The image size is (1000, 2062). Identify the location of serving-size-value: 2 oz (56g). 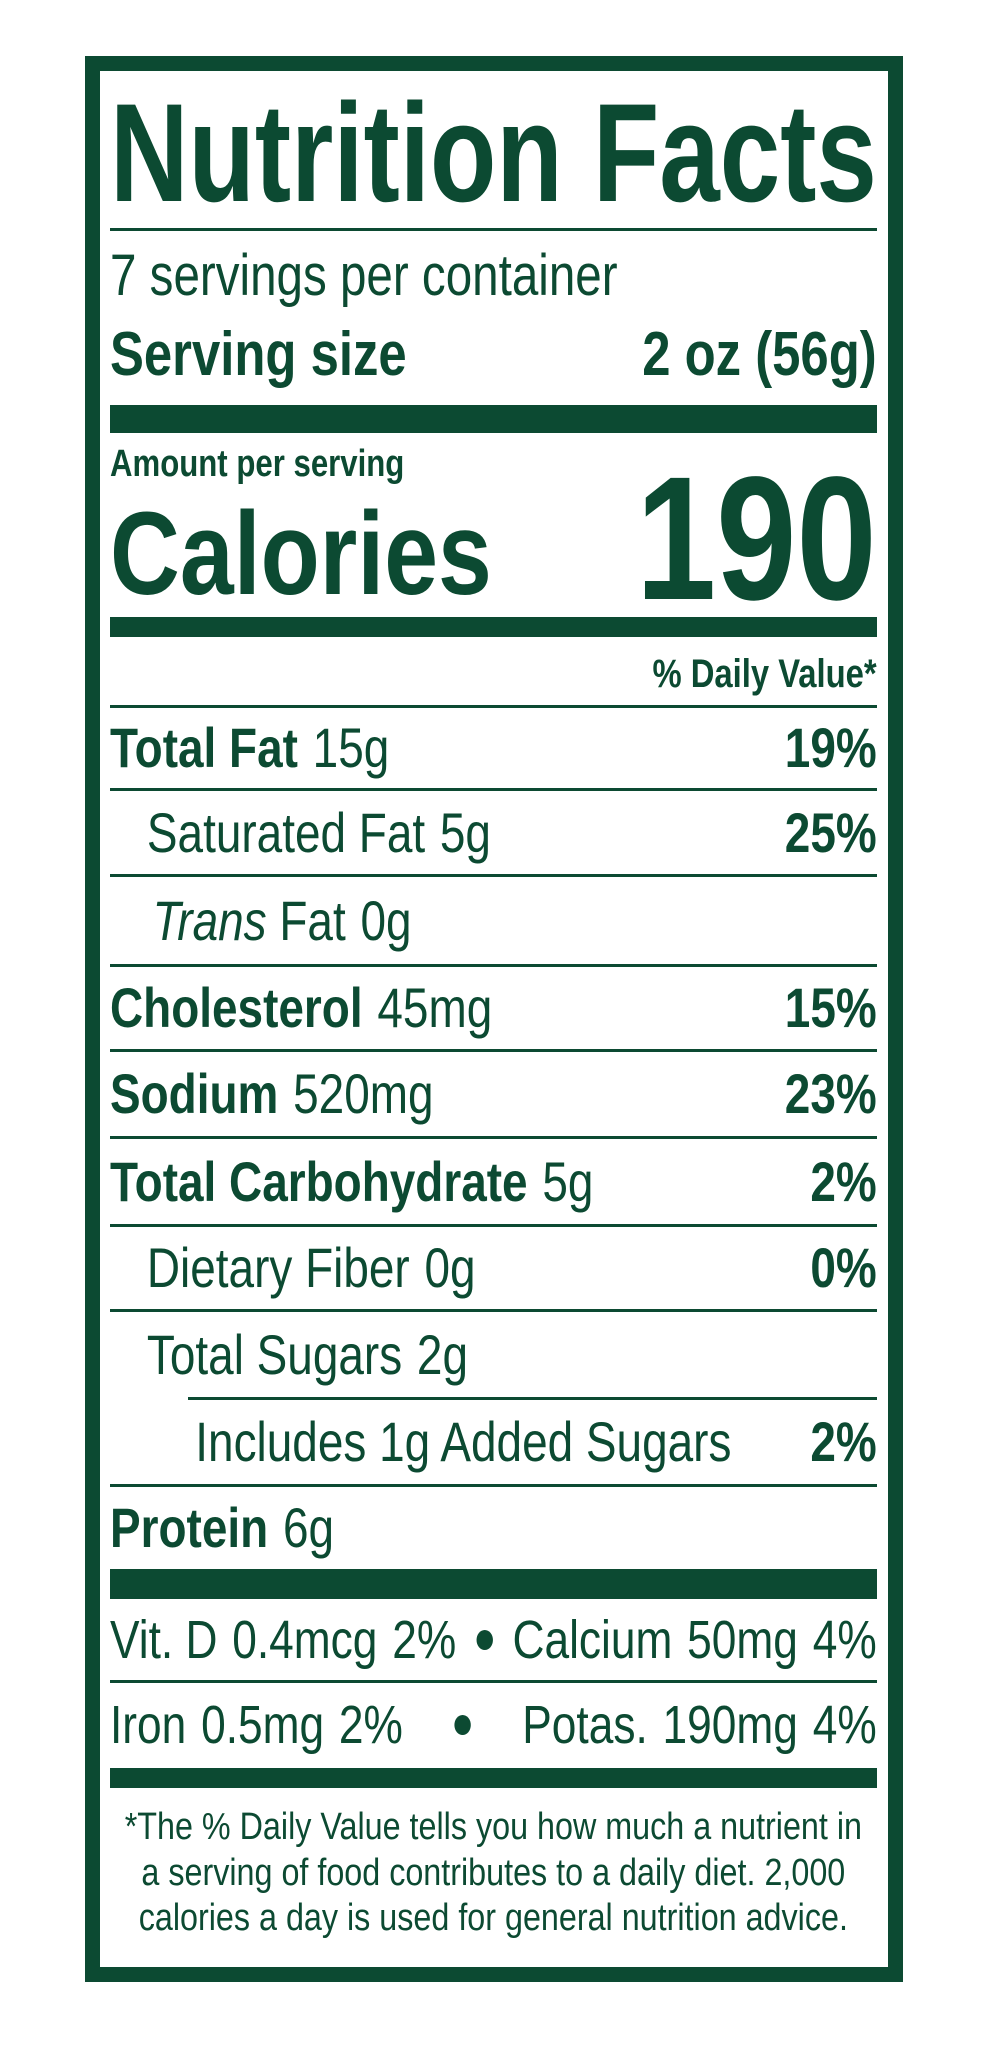
(759, 354).